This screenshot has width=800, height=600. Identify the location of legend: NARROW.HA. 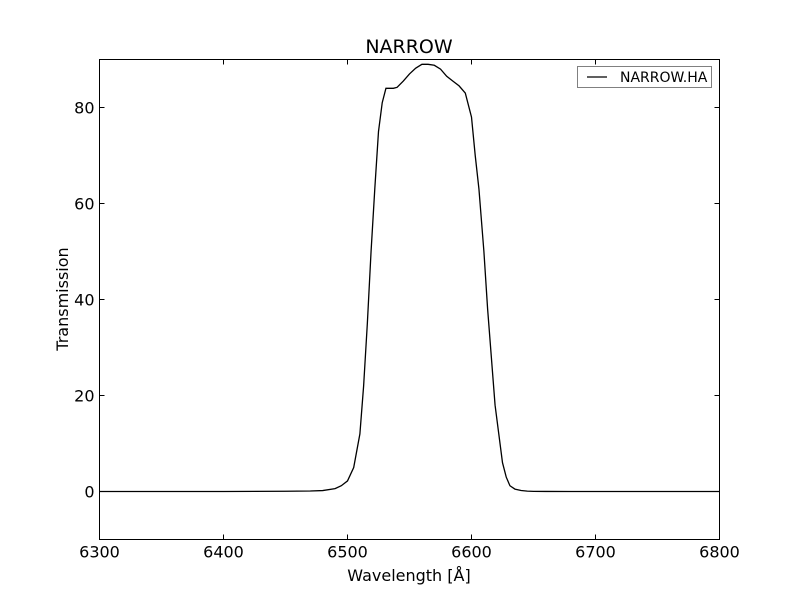
(644, 77).